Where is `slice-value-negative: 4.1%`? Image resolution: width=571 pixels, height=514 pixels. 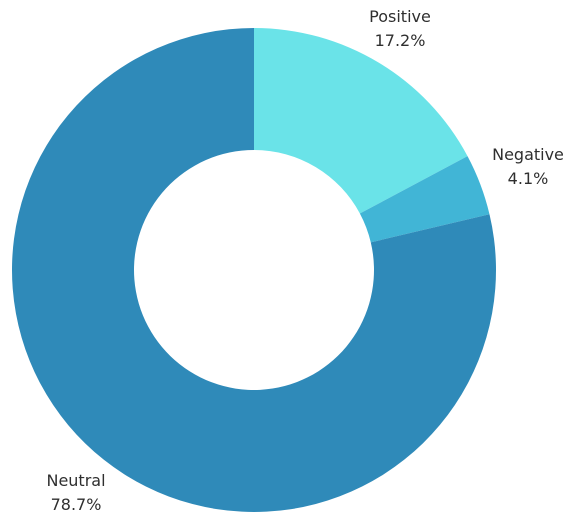 slice-value-negative: 4.1% is located at coordinates (528, 178).